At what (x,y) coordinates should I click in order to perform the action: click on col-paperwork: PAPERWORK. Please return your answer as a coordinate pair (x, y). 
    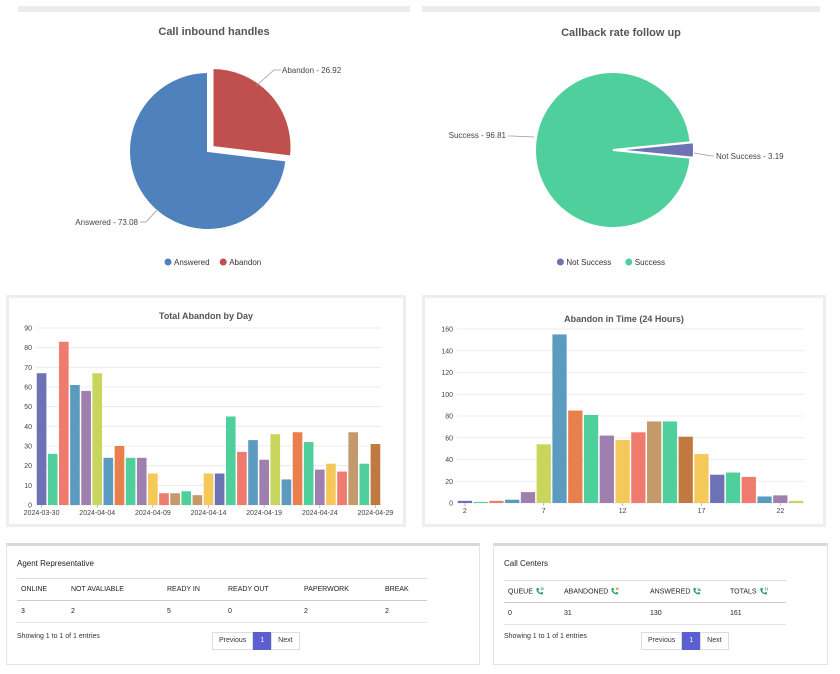
    Looking at the image, I should click on (340, 589).